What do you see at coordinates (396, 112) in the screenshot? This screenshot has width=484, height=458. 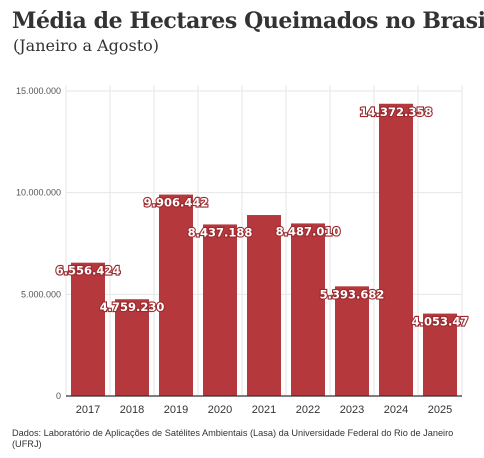 I see `data-label: 14.372.358` at bounding box center [396, 112].